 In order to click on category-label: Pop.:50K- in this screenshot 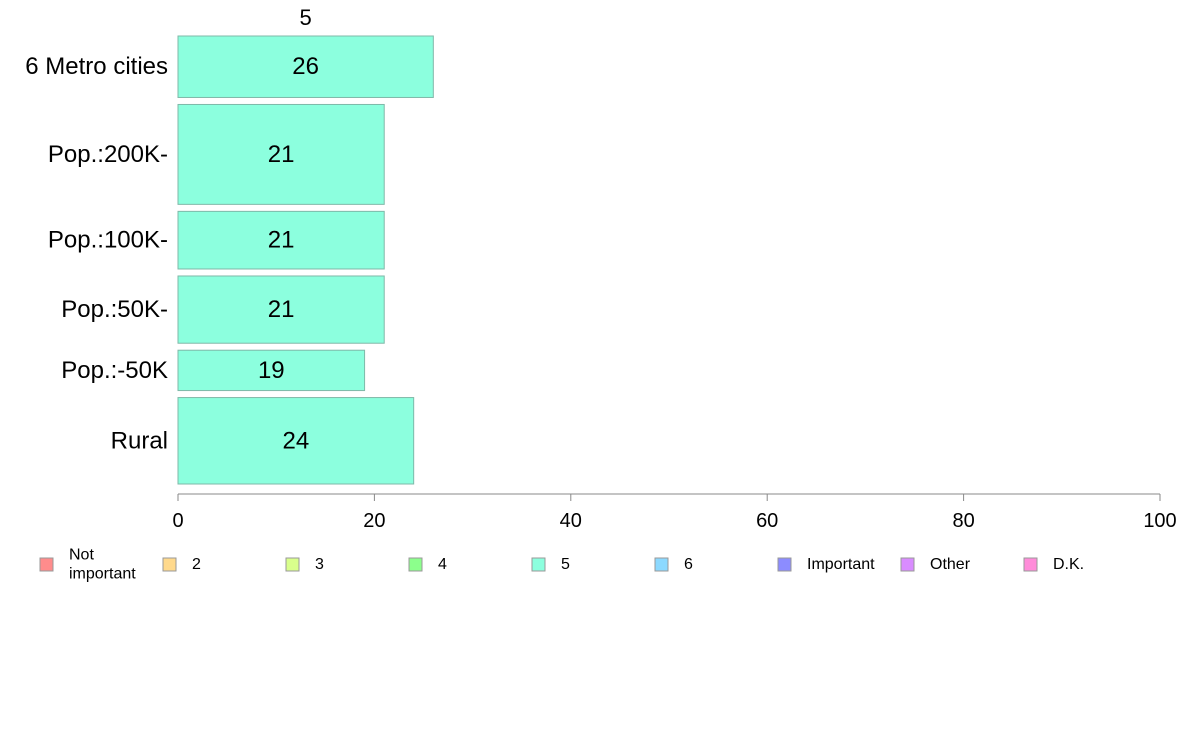, I will do `click(114, 309)`.